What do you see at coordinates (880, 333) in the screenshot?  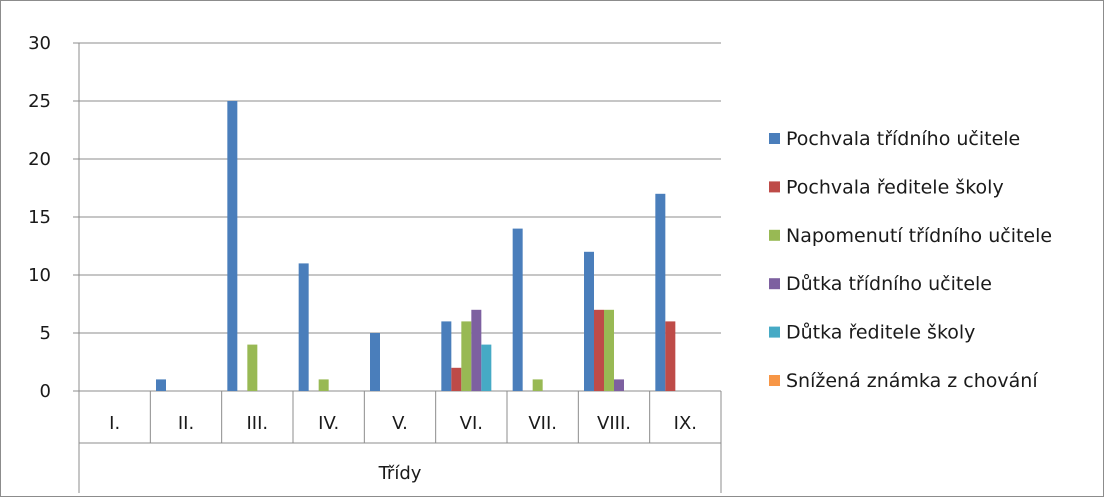 I see `legend-label: Důtka ředitele školy` at bounding box center [880, 333].